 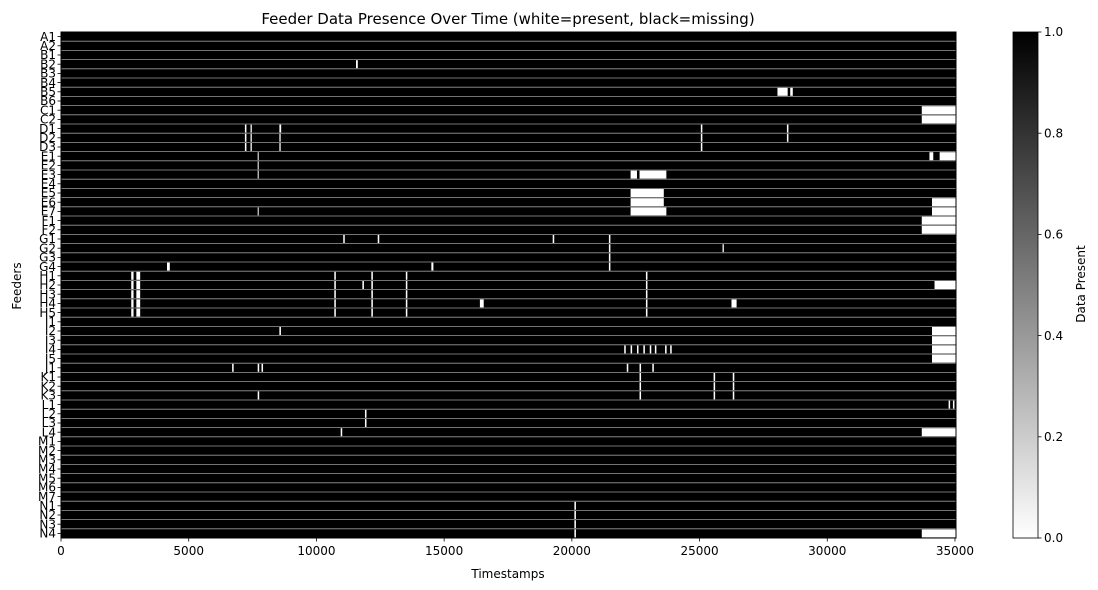 What do you see at coordinates (50, 359) in the screenshot?
I see `y-tick-label-I5: I5` at bounding box center [50, 359].